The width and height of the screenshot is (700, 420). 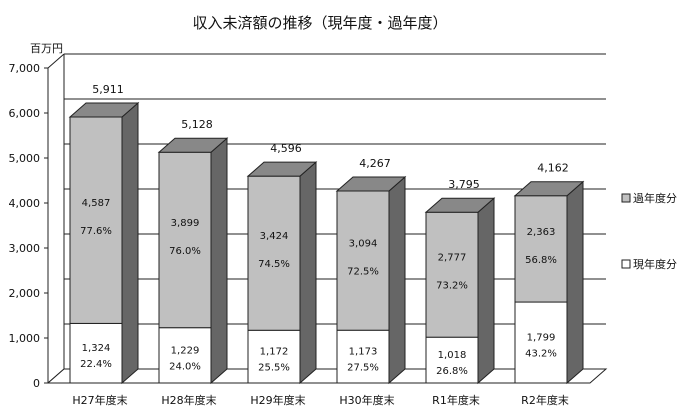 What do you see at coordinates (452, 371) in the screenshot?
I see `data-label-current-year-percent: 26.8%` at bounding box center [452, 371].